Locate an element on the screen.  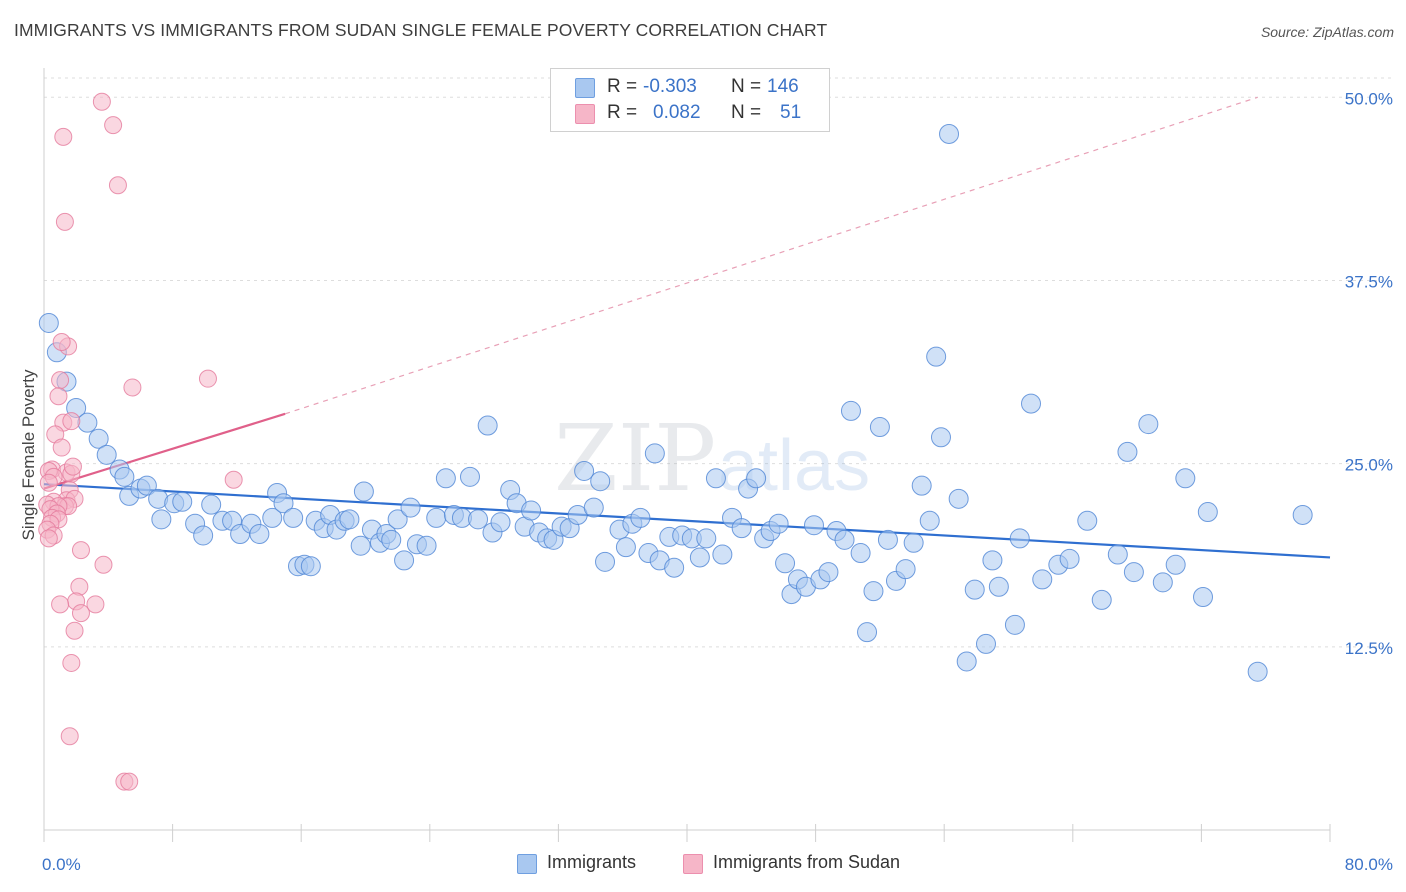
legend-label-sudan: Immigrants from Sudan is located at coordinates (807, 862).